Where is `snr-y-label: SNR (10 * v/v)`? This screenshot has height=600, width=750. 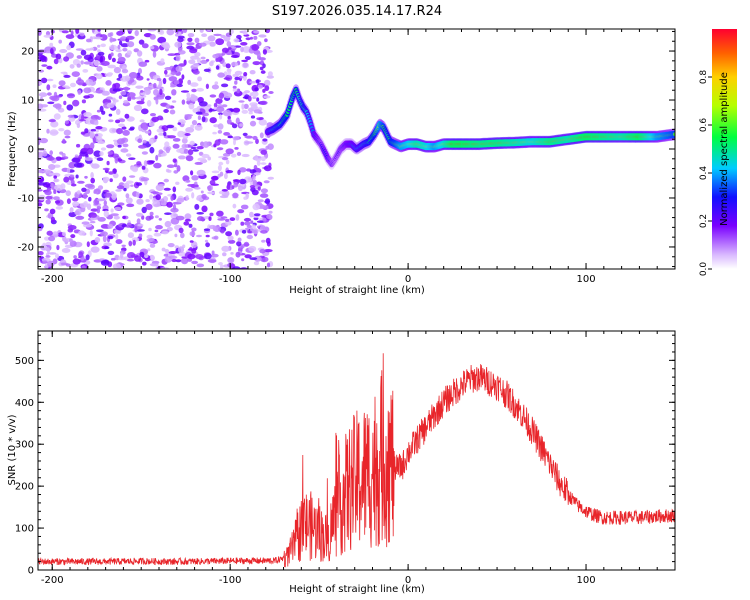 snr-y-label: SNR (10 * v/v) is located at coordinates (12, 449).